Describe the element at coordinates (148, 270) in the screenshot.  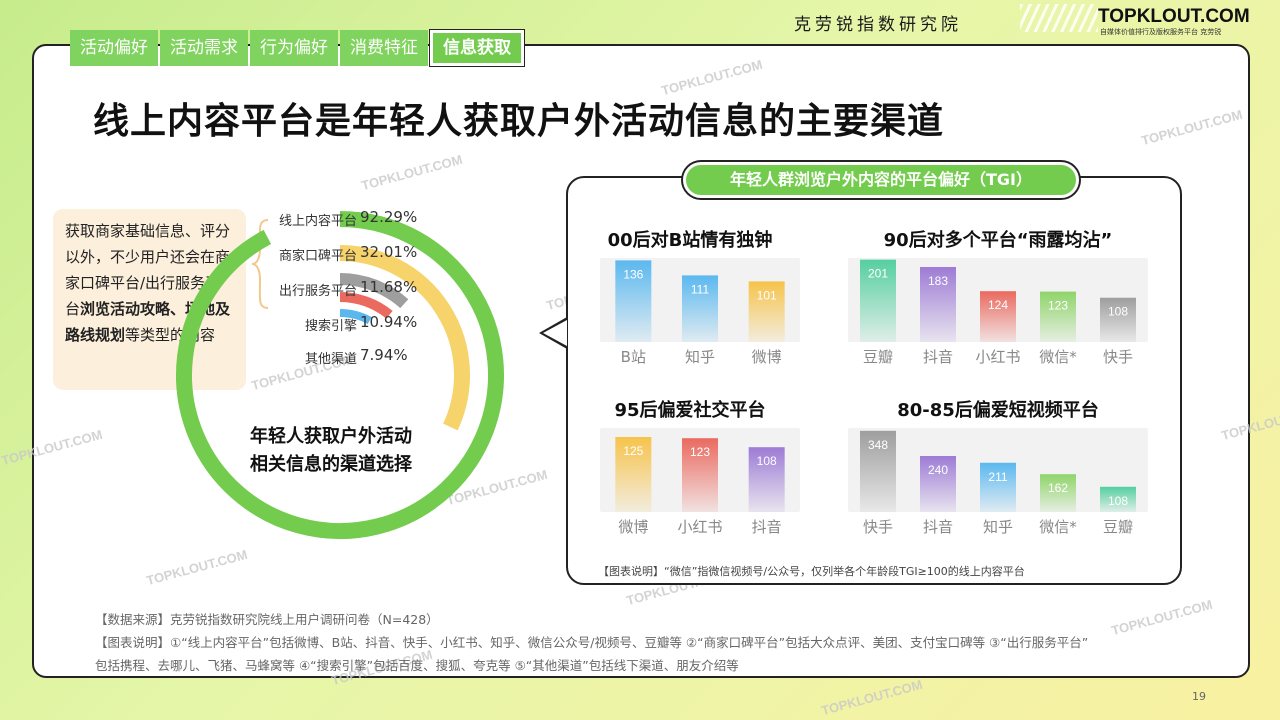
I see `insight-text: 获取商家基础信息、评分以外，不少用户还会在商家口碑平台/出行服务平台` at that location.